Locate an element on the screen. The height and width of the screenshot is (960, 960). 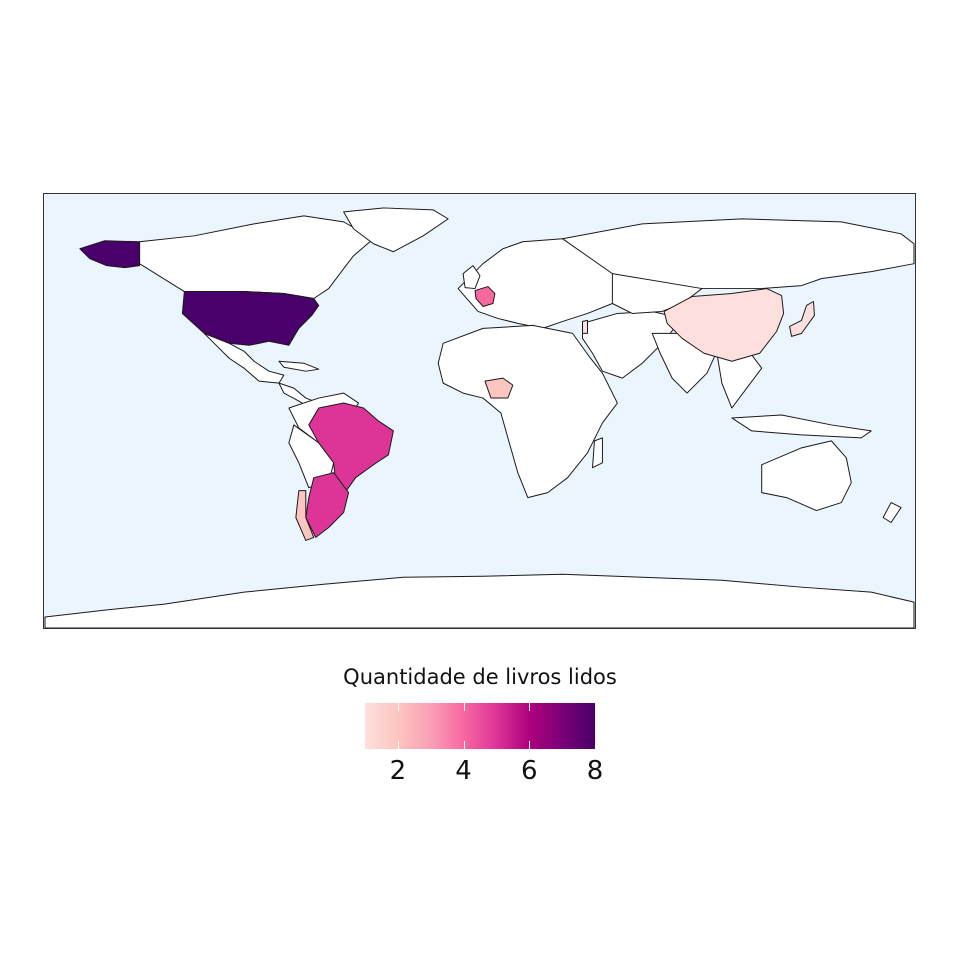
legend-tick-label: 2 is located at coordinates (398, 771).